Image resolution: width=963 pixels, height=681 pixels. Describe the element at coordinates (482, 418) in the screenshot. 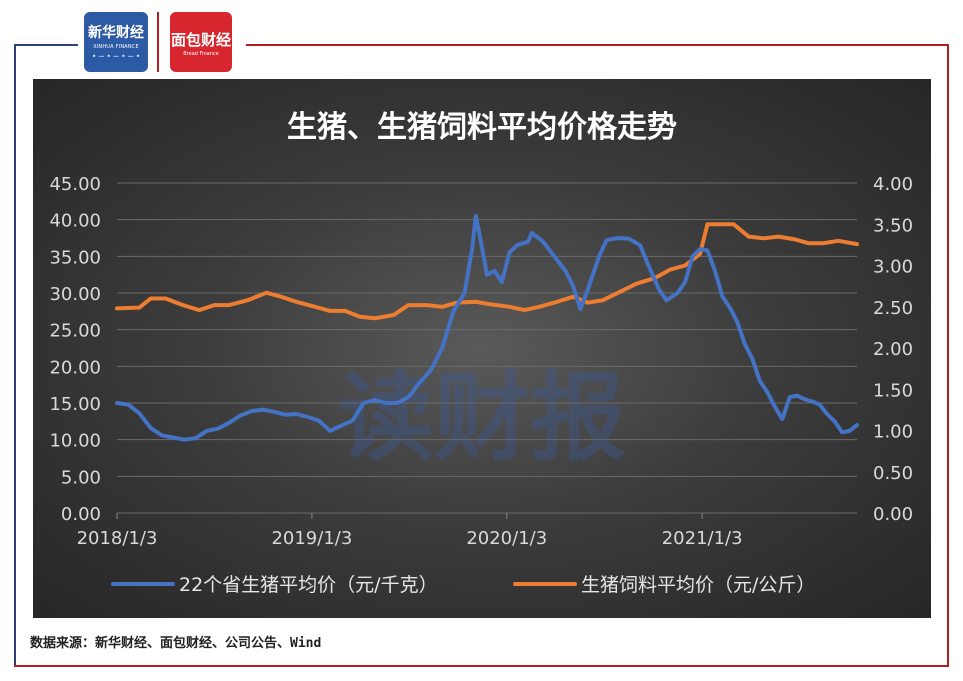

I see `watermark: 读财报` at that location.